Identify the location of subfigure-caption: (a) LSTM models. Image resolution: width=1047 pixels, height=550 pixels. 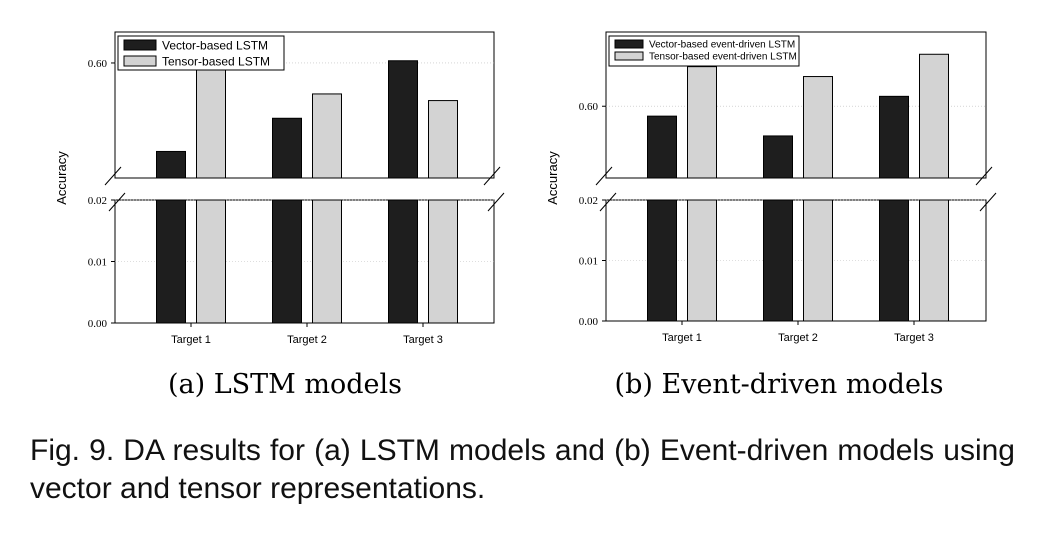
(285, 384).